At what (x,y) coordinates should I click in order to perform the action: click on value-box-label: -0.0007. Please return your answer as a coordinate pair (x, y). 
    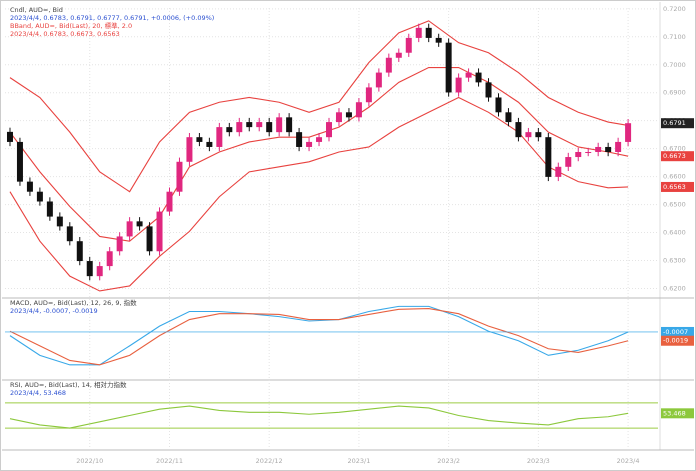
    Looking at the image, I should click on (675, 332).